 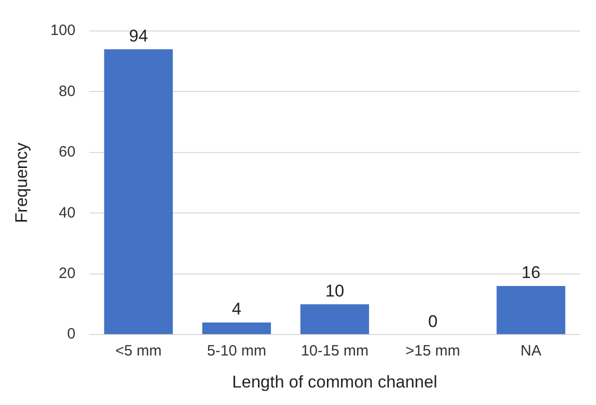 What do you see at coordinates (335, 382) in the screenshot?
I see `x-axis-title: Length of common channel` at bounding box center [335, 382].